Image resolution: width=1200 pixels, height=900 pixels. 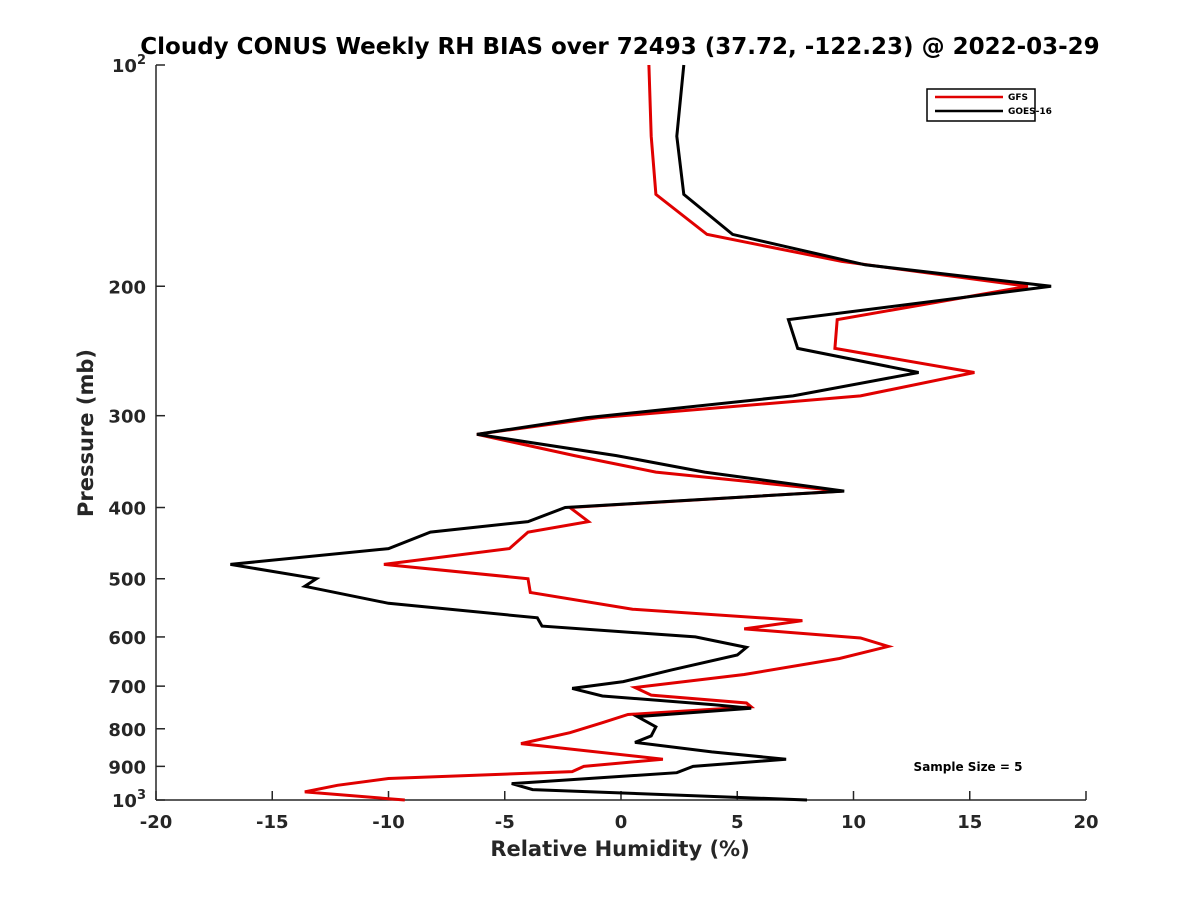 I want to click on y-axis-label: Pressure (mb), so click(x=86, y=433).